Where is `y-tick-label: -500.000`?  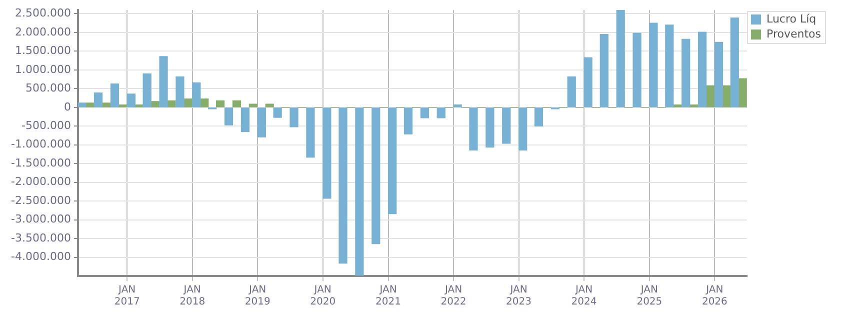 y-tick-label: -500.000 is located at coordinates (46, 125).